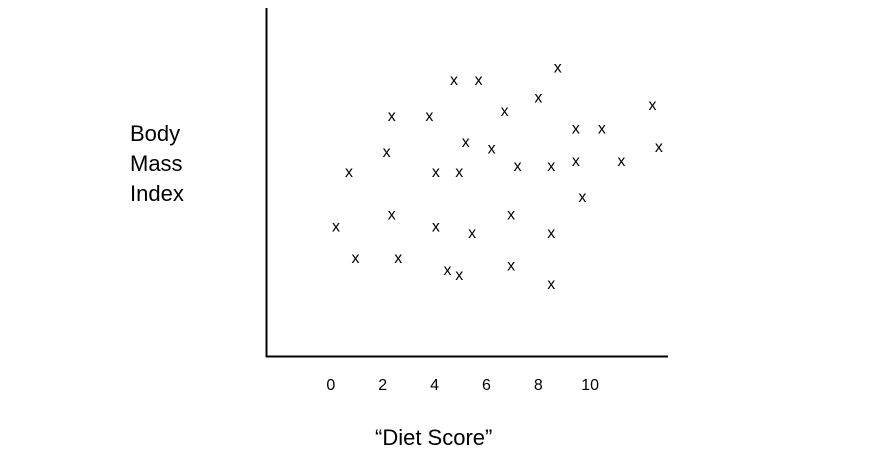 The width and height of the screenshot is (893, 474). Describe the element at coordinates (434, 437) in the screenshot. I see `x-axis-label: “Diet Score”` at that location.